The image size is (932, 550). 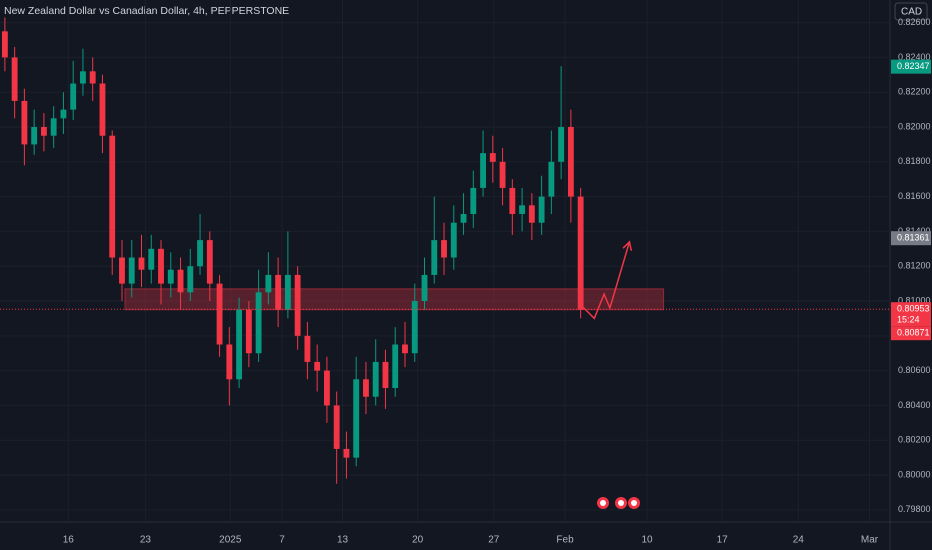 I want to click on event-icons, so click(x=618, y=503).